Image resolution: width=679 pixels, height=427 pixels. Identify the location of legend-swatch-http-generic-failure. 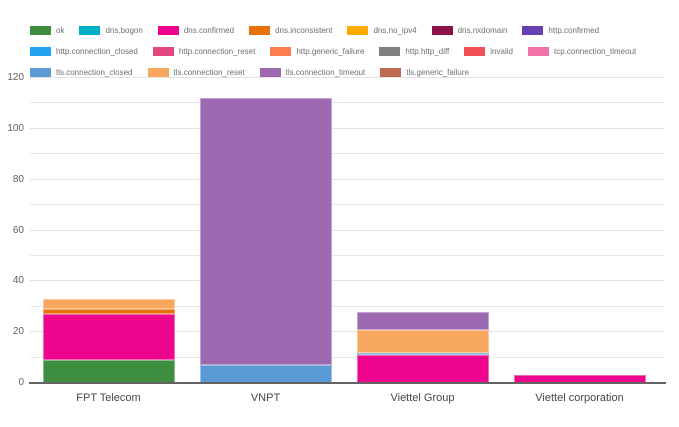
(281, 51).